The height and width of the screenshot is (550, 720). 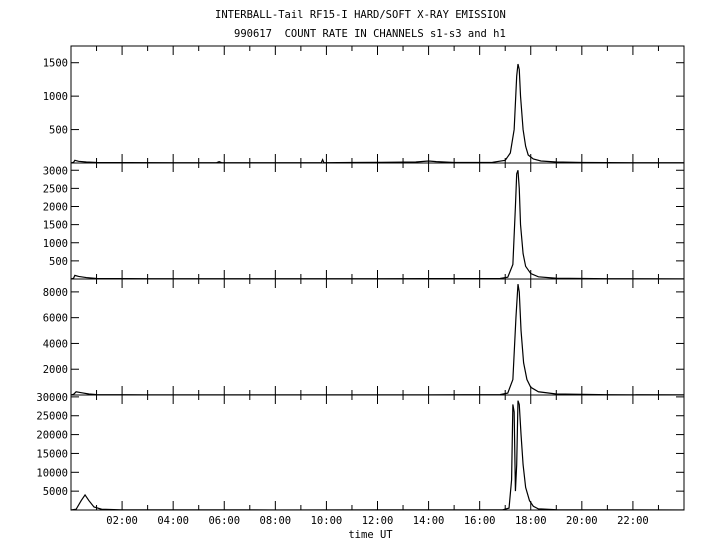 What do you see at coordinates (173, 521) in the screenshot?
I see `x-tick-label: 04:00` at bounding box center [173, 521].